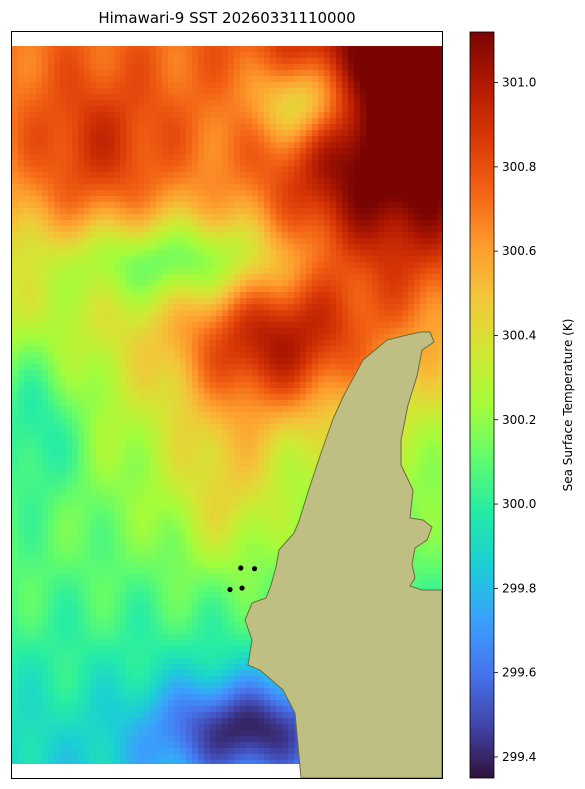 The image size is (585, 789). What do you see at coordinates (519, 251) in the screenshot?
I see `colorbar-tick-label: 300.6` at bounding box center [519, 251].